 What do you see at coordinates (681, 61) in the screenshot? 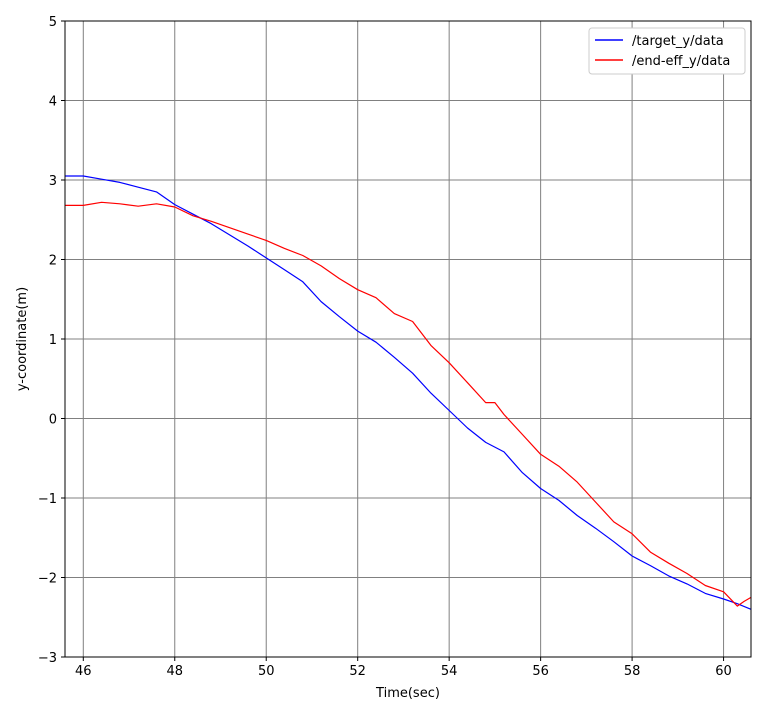
I see `legend-label: /end-eff_y/data` at bounding box center [681, 61].